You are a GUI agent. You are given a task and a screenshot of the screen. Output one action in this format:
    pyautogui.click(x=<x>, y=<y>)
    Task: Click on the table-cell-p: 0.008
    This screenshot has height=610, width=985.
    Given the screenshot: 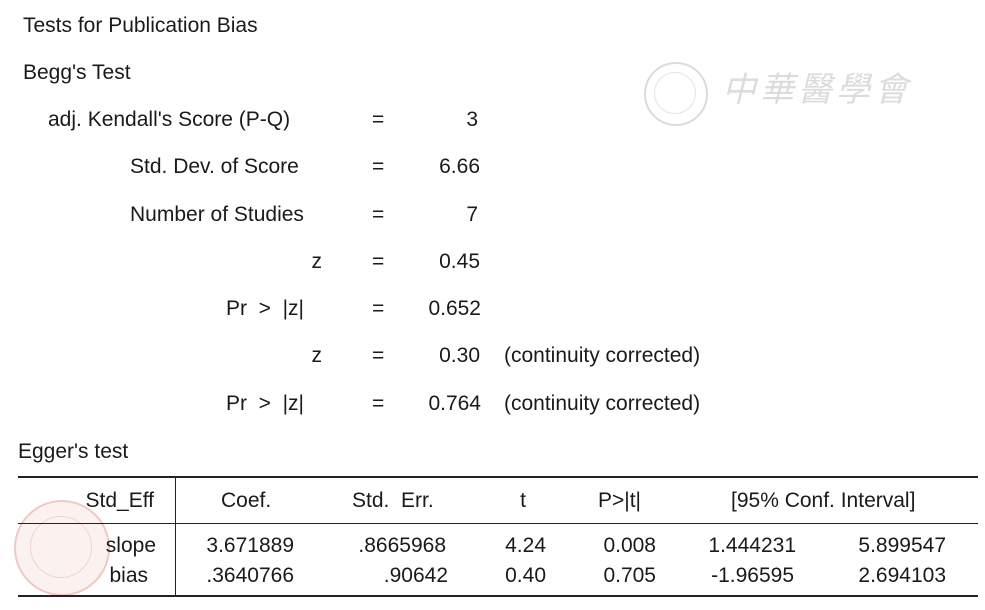 What is the action you would take?
    pyautogui.click(x=629, y=545)
    